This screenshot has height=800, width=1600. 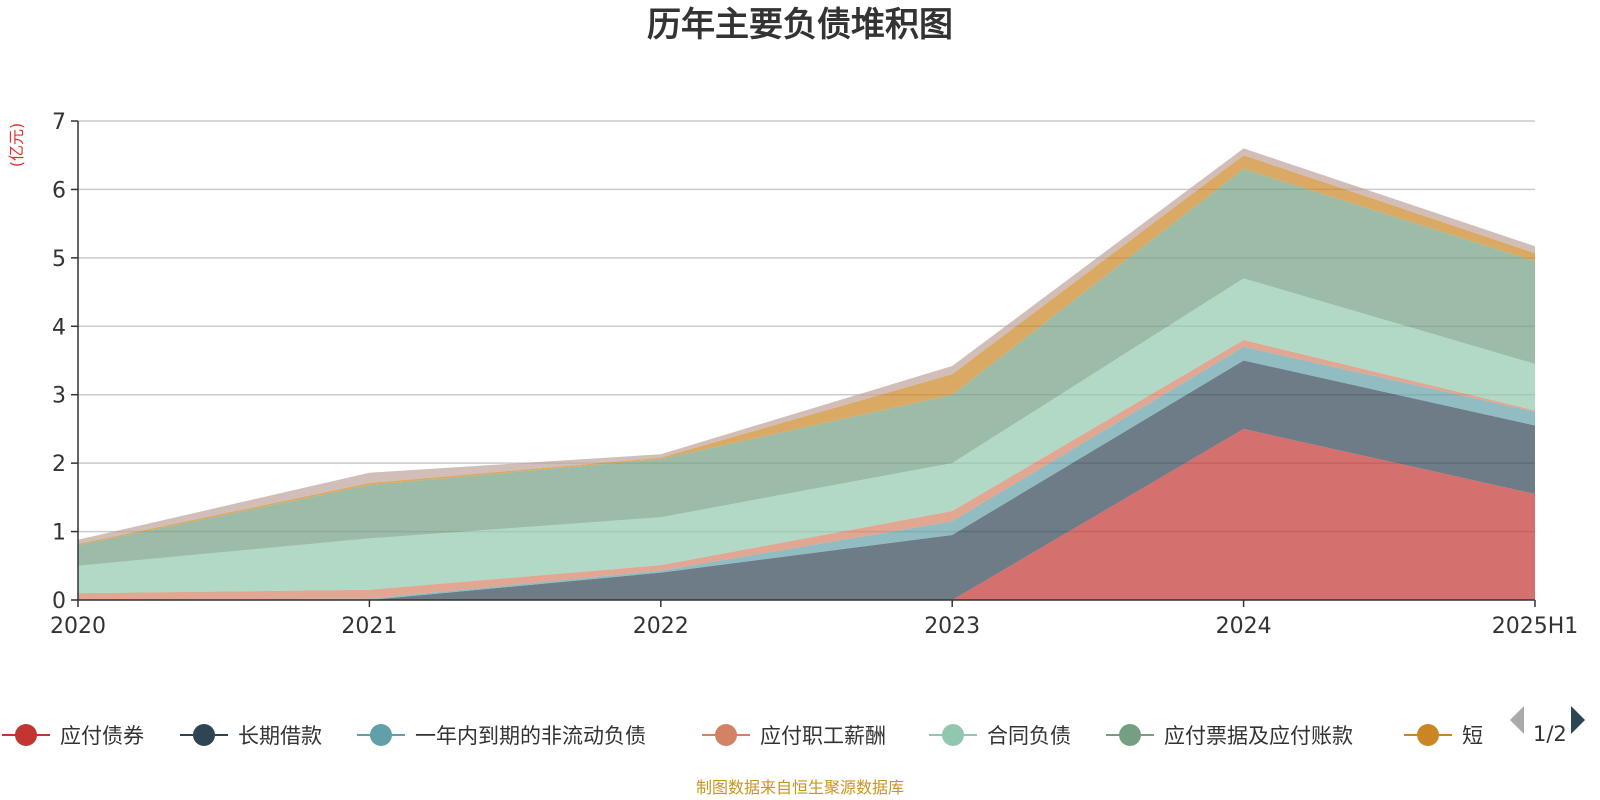 What do you see at coordinates (78, 626) in the screenshot?
I see `x-tick-label: 2020` at bounding box center [78, 626].